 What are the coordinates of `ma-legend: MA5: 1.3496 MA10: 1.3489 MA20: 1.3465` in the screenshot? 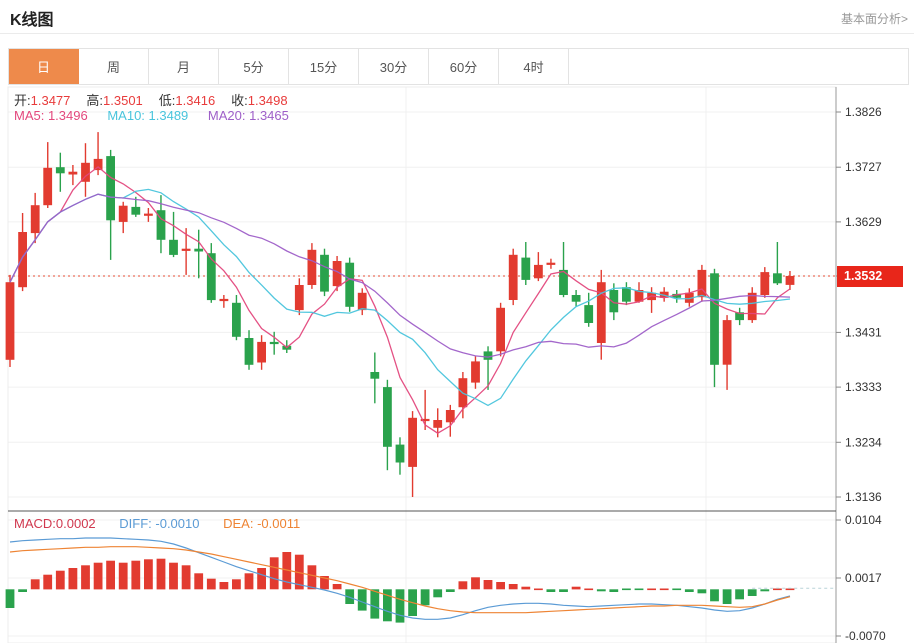 It's located at (159, 115).